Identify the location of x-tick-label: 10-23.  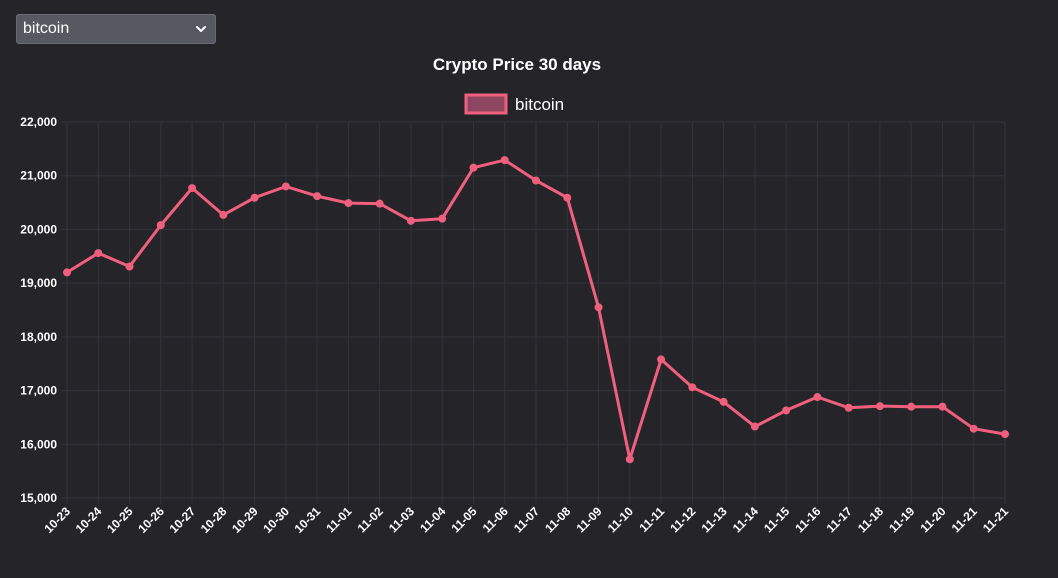
(58, 520).